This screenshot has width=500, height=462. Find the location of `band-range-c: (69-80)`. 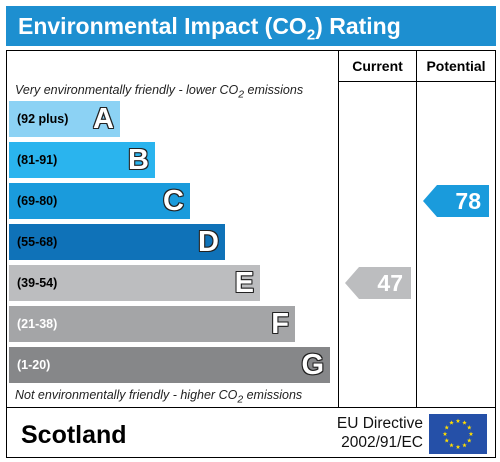

band-range-c: (69-80) is located at coordinates (37, 201).